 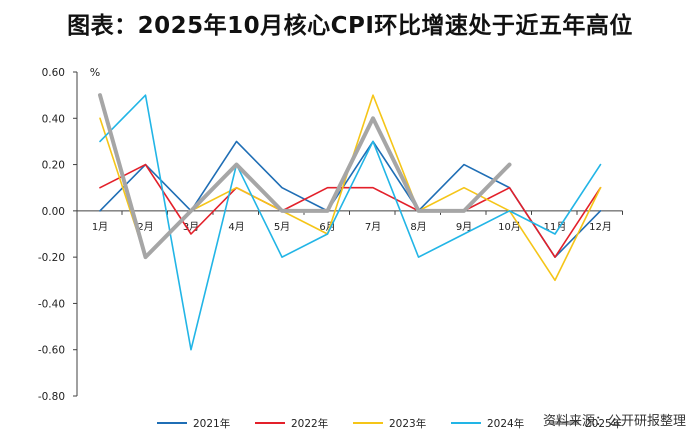 What do you see at coordinates (100, 227) in the screenshot?
I see `x-tick-label: 1月` at bounding box center [100, 227].